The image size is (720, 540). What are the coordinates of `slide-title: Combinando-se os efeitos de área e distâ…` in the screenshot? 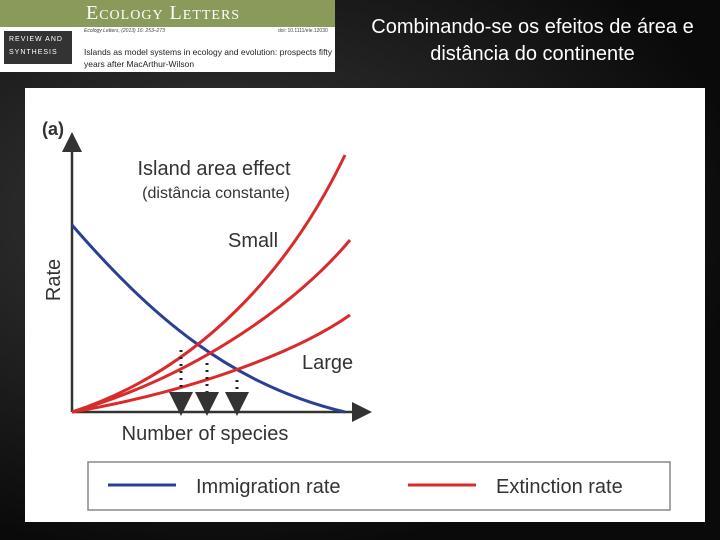 It's located at (532, 40).